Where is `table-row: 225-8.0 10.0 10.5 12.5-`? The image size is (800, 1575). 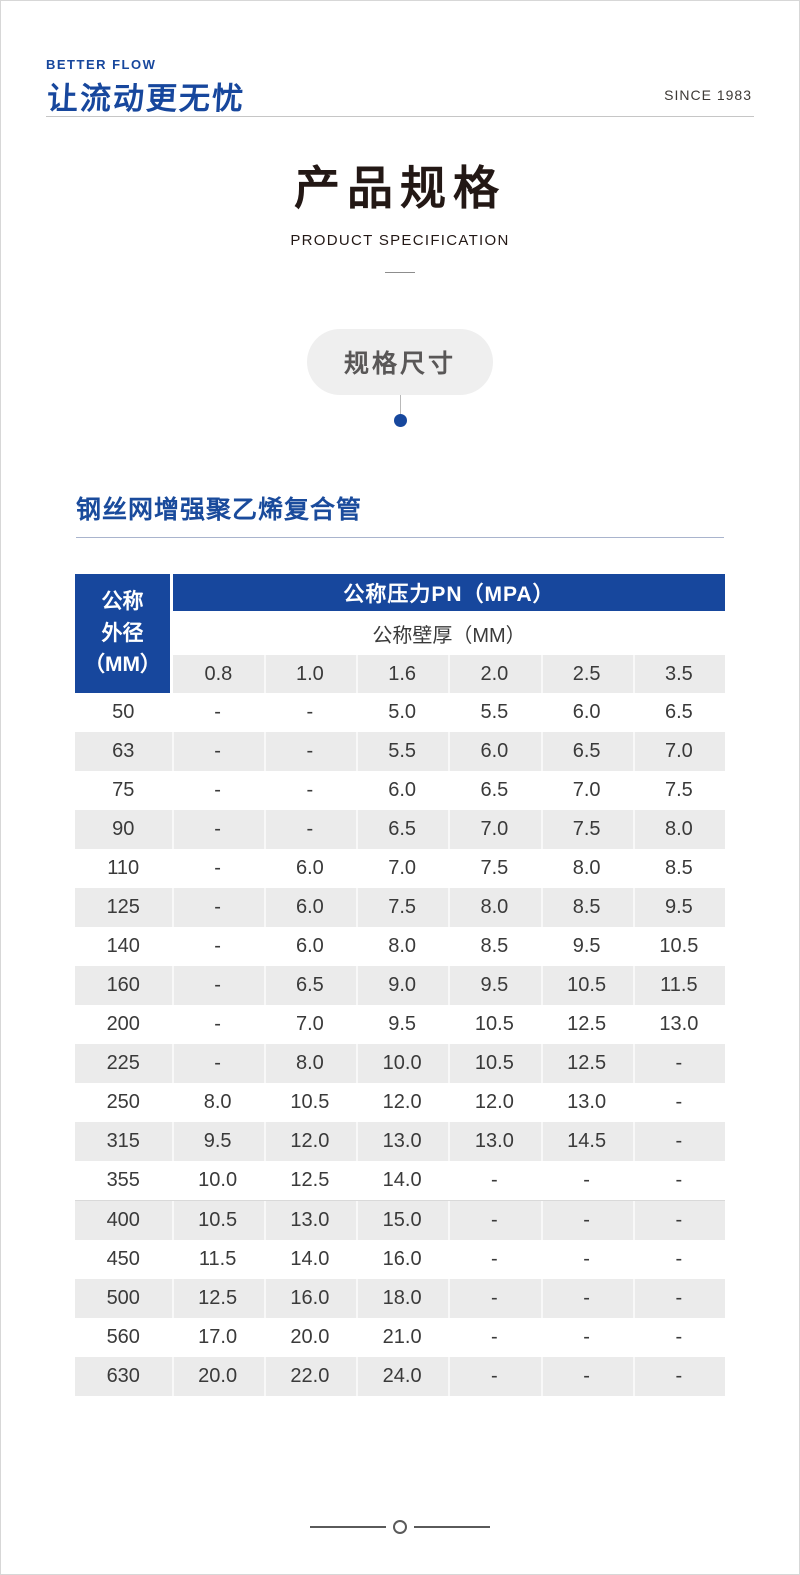
table-row: 225-8.0 10.0 10.5 12.5- is located at coordinates (400, 1063).